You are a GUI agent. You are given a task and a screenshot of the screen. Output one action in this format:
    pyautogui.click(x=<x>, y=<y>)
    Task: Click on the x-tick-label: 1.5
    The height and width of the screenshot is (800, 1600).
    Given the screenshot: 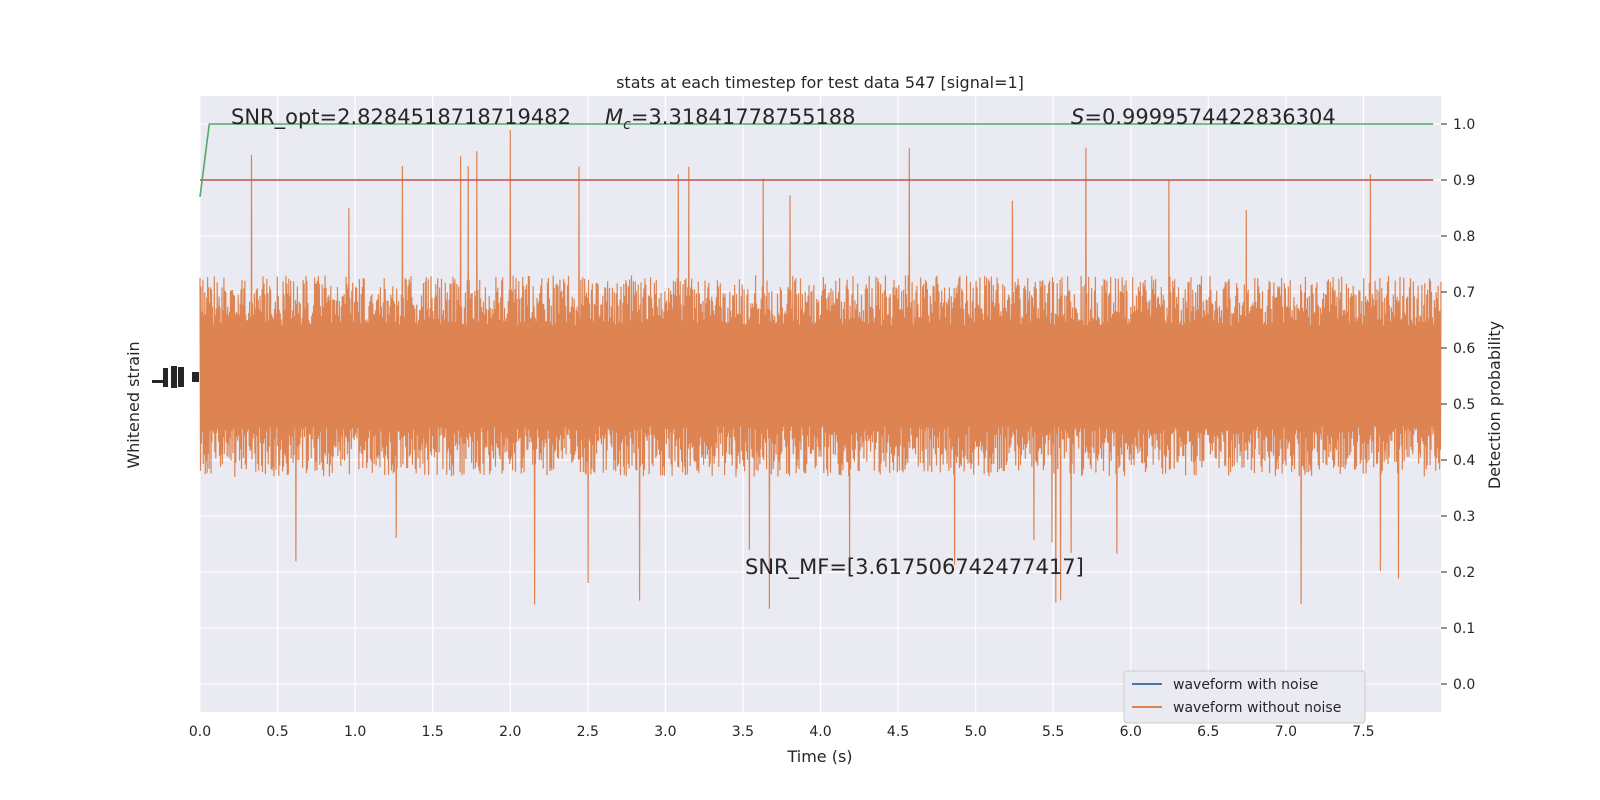 What is the action you would take?
    pyautogui.click(x=433, y=732)
    